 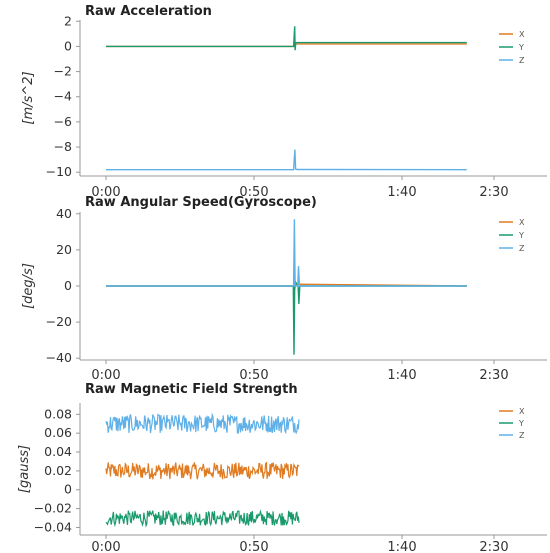 I want to click on y-axis-label-2: [deg/s], so click(x=28, y=286).